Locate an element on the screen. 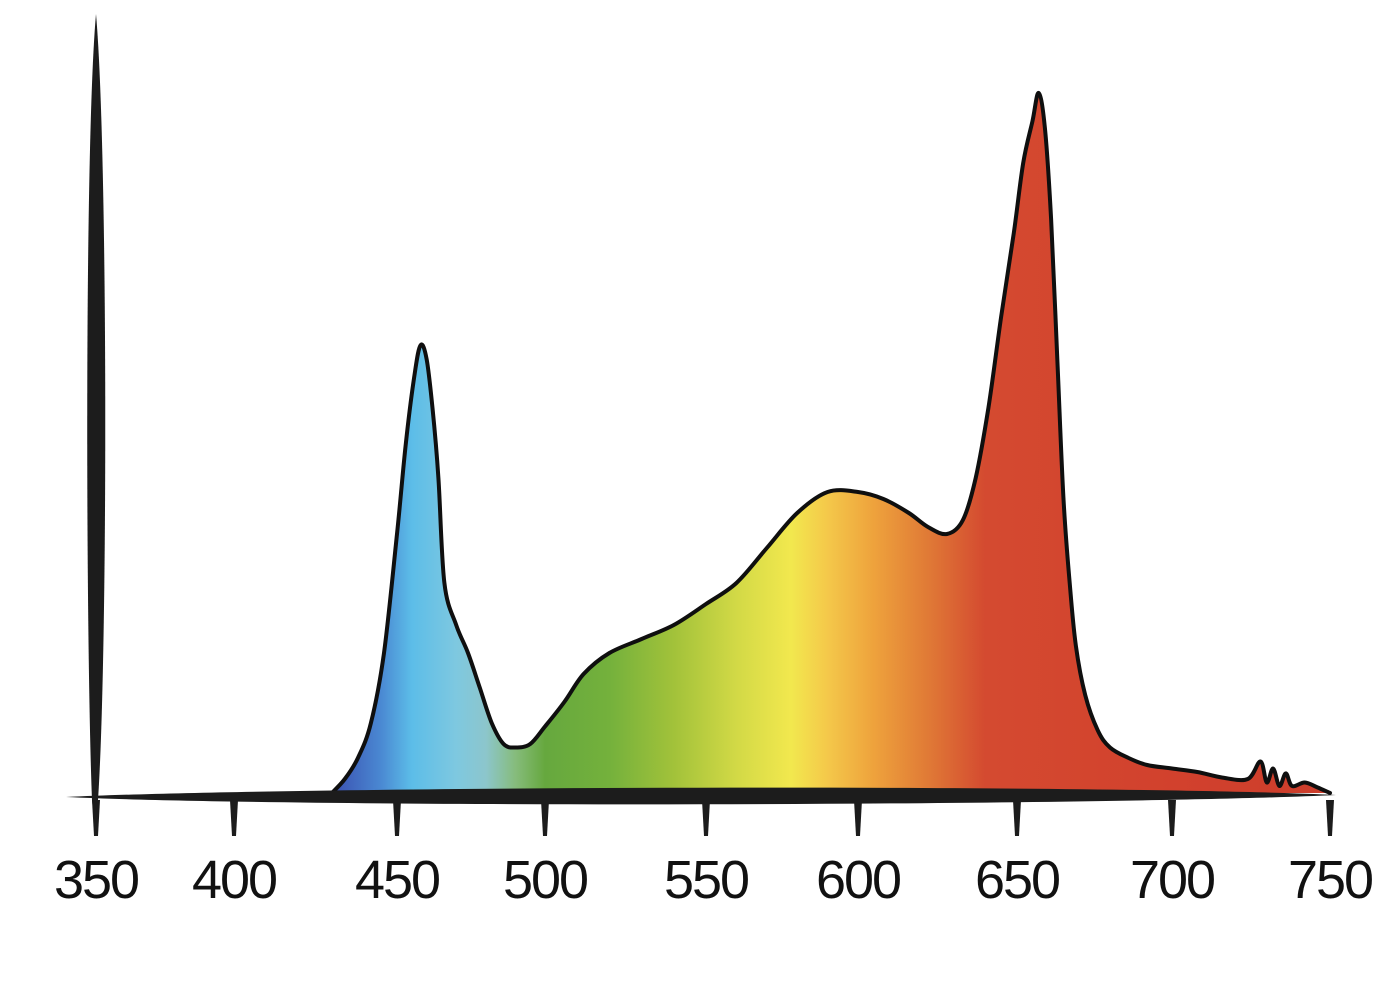  y-axis is located at coordinates (96, 414).